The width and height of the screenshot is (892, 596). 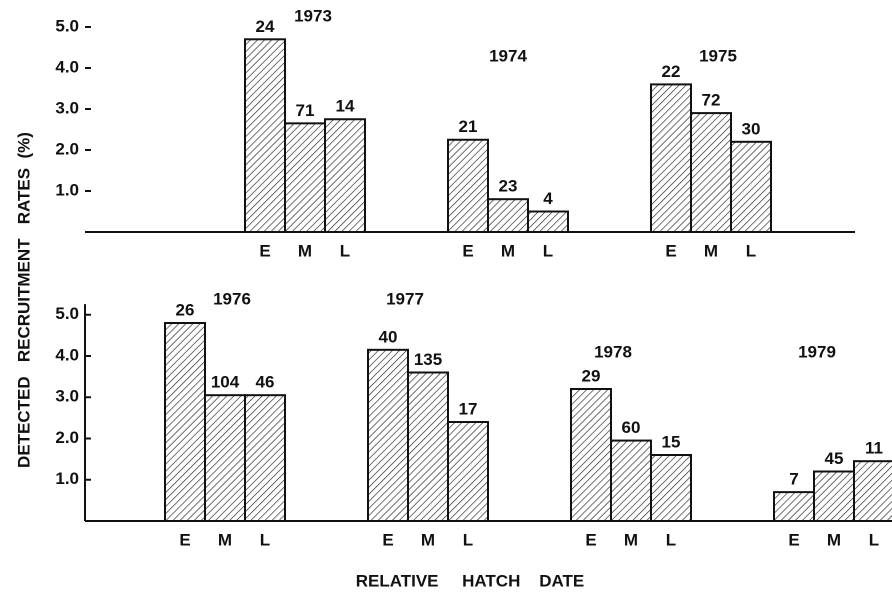 I want to click on sample-size-label: 71, so click(x=305, y=110).